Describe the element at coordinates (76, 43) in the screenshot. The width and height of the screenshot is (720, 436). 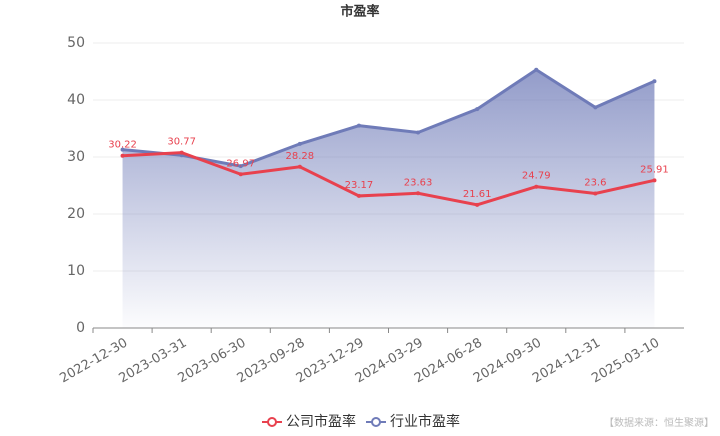
I see `y-tick-label: 50` at that location.